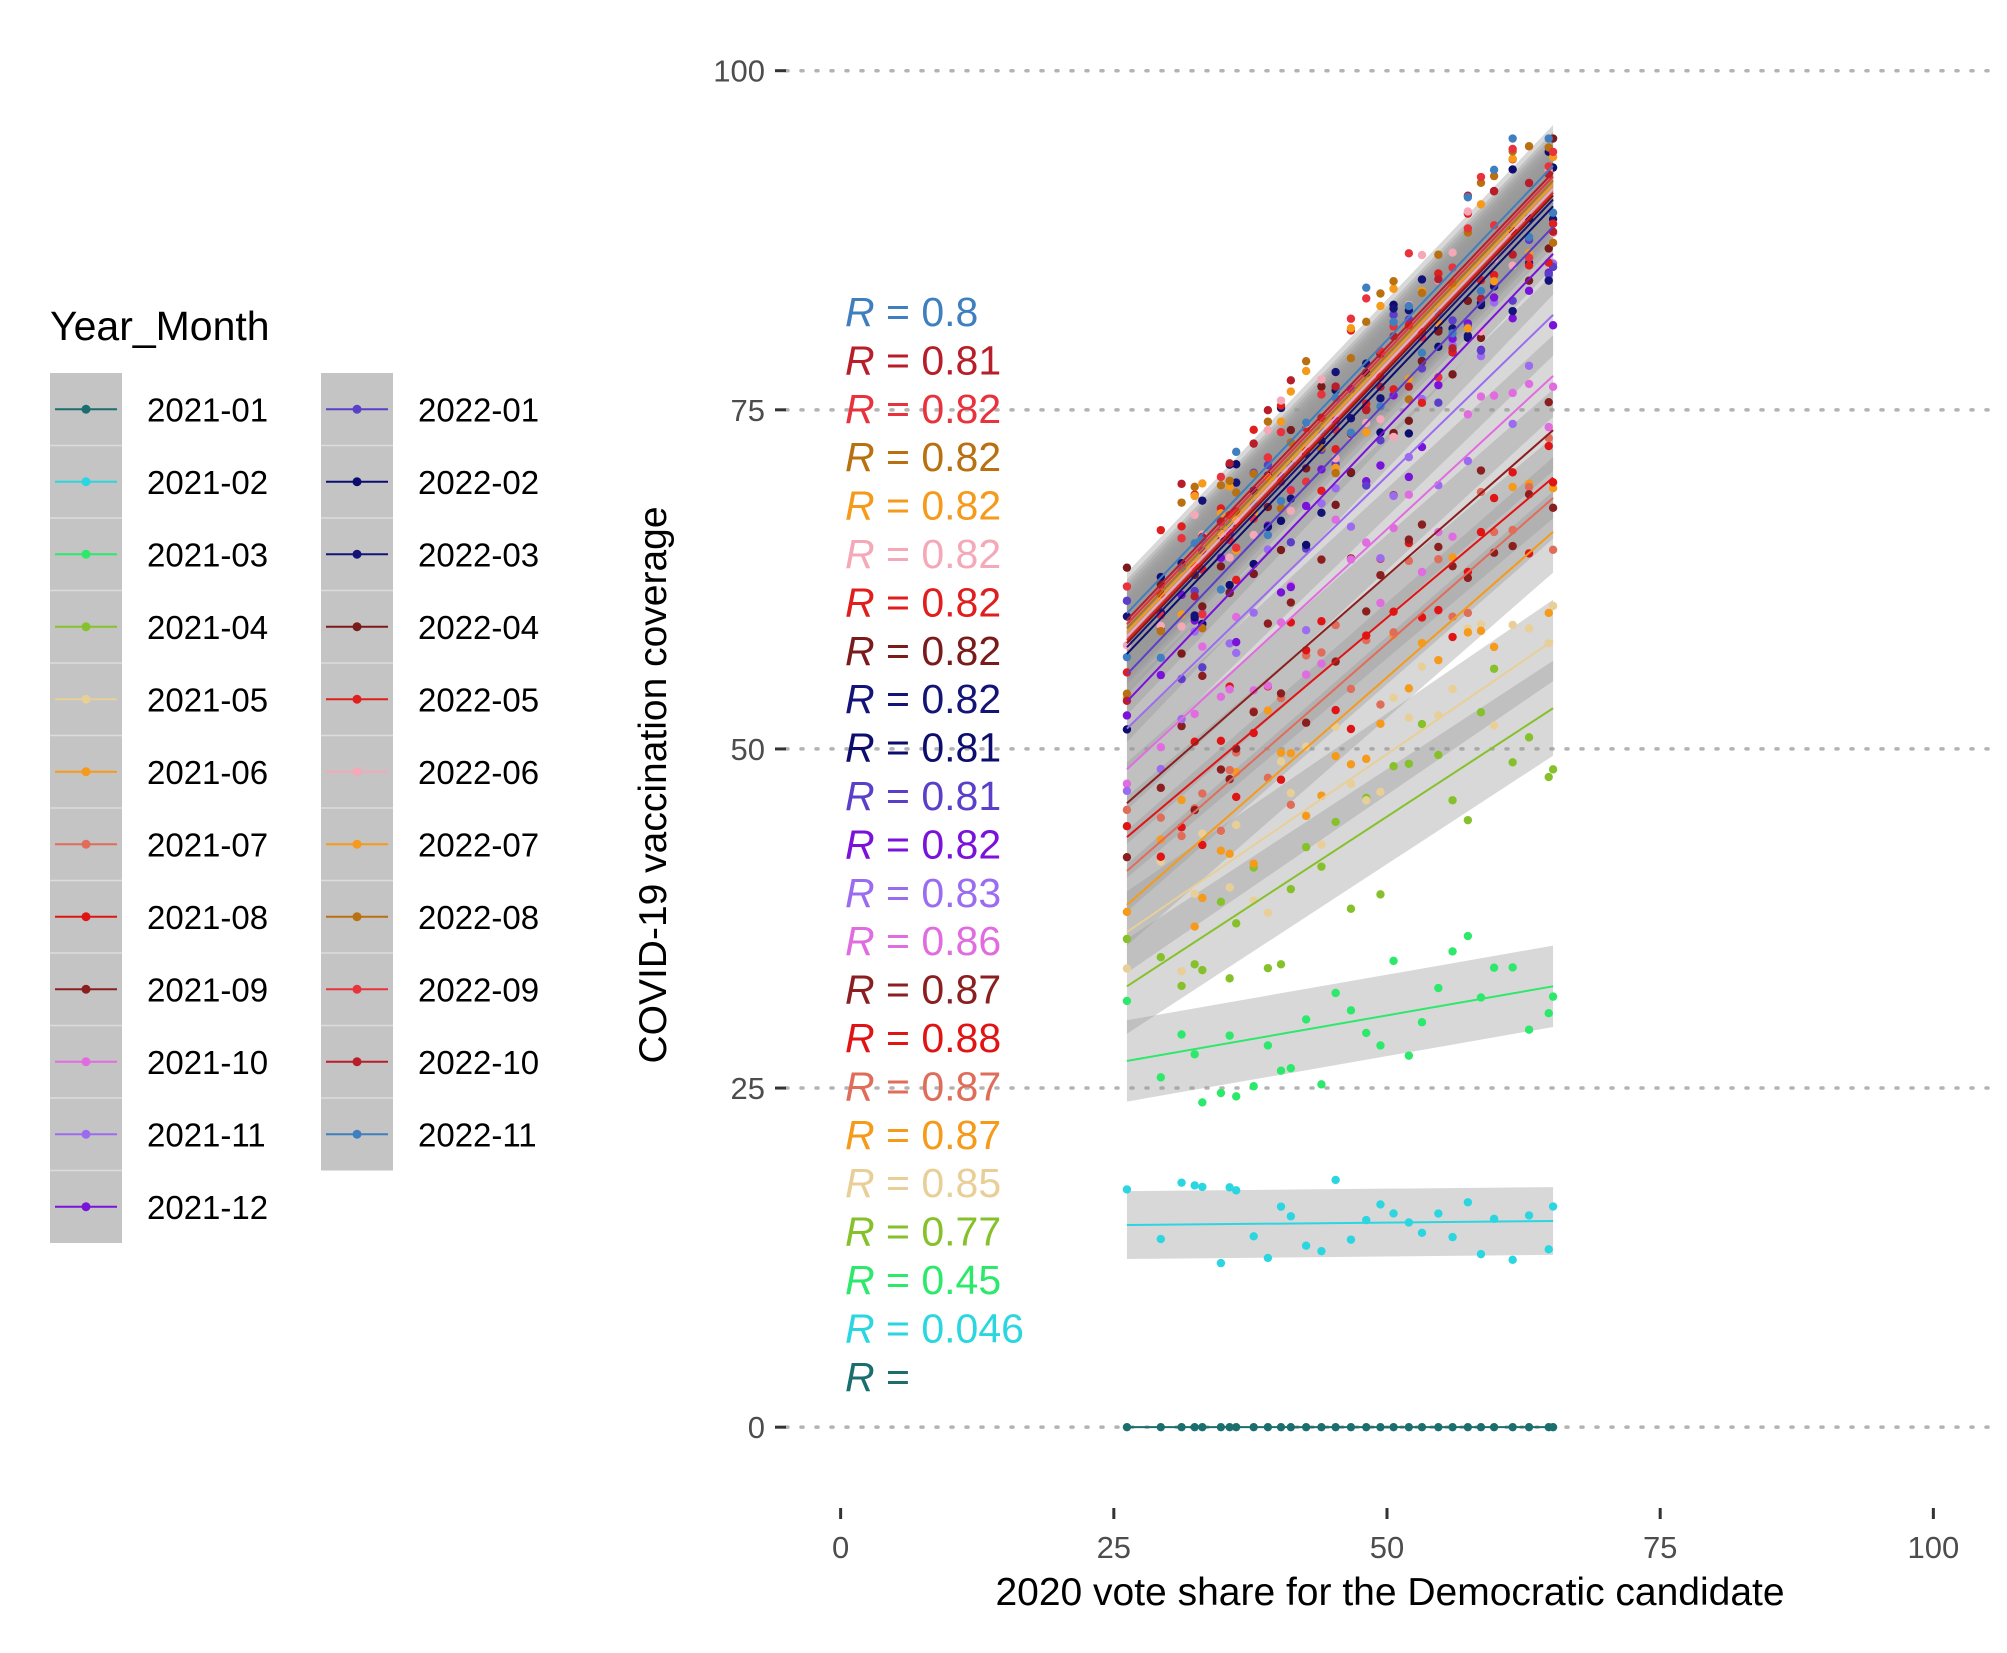  What do you see at coordinates (207, 554) in the screenshot?
I see `legend-label-2021-03: 2021-03` at bounding box center [207, 554].